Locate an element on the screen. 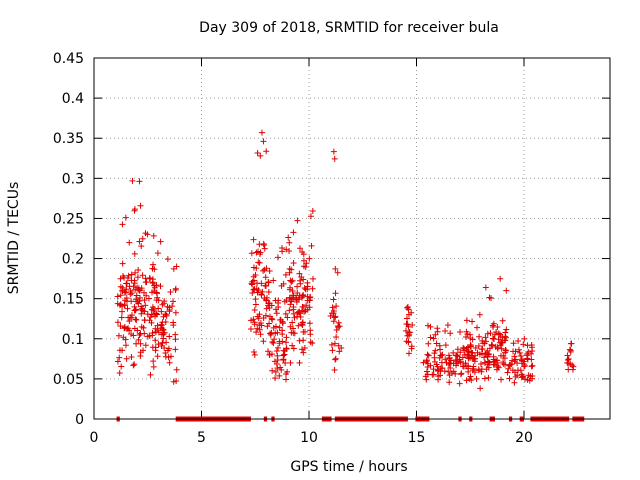 Image resolution: width=640 pixels, height=480 pixels. x-tick-label: 15 is located at coordinates (417, 438).